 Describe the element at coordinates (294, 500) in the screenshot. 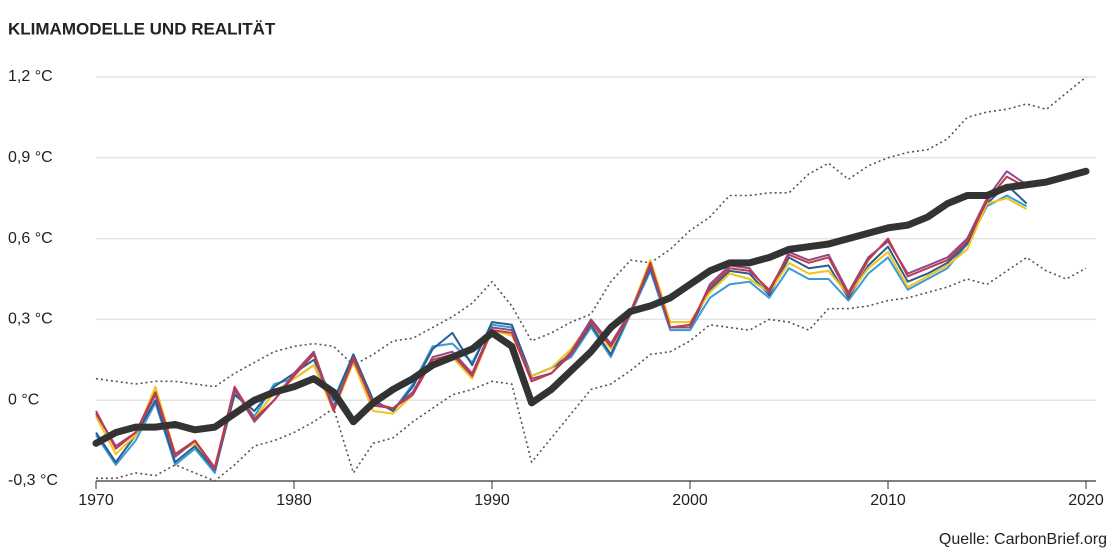

I see `x-tick-label: 1980` at that location.